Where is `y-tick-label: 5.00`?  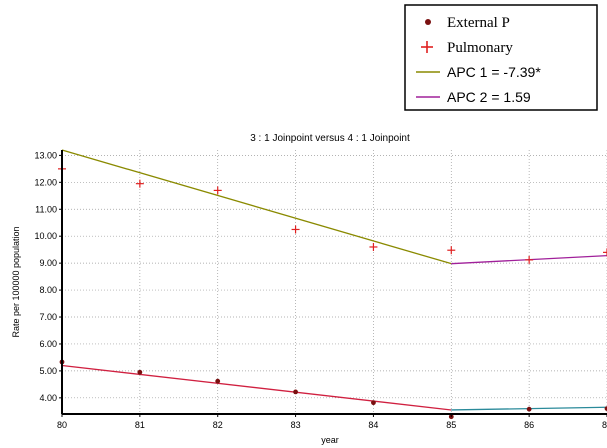
y-tick-label: 5.00 is located at coordinates (48, 371).